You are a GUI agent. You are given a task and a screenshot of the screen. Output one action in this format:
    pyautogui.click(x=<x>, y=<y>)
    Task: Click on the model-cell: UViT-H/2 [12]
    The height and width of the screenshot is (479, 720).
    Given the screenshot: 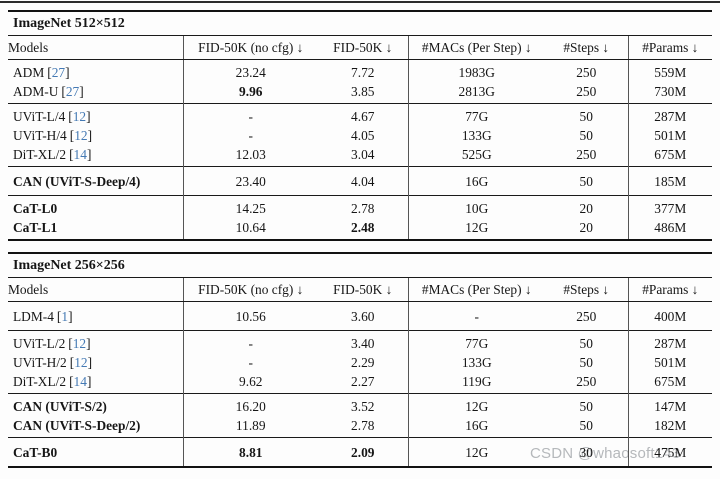 What is the action you would take?
    pyautogui.click(x=95, y=362)
    